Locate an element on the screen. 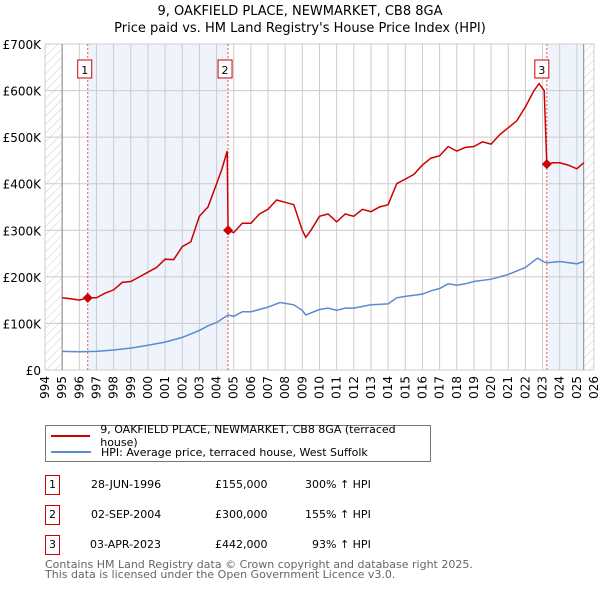 This screenshot has width=600, height=590. x-tick-label: 2023 is located at coordinates (543, 388).